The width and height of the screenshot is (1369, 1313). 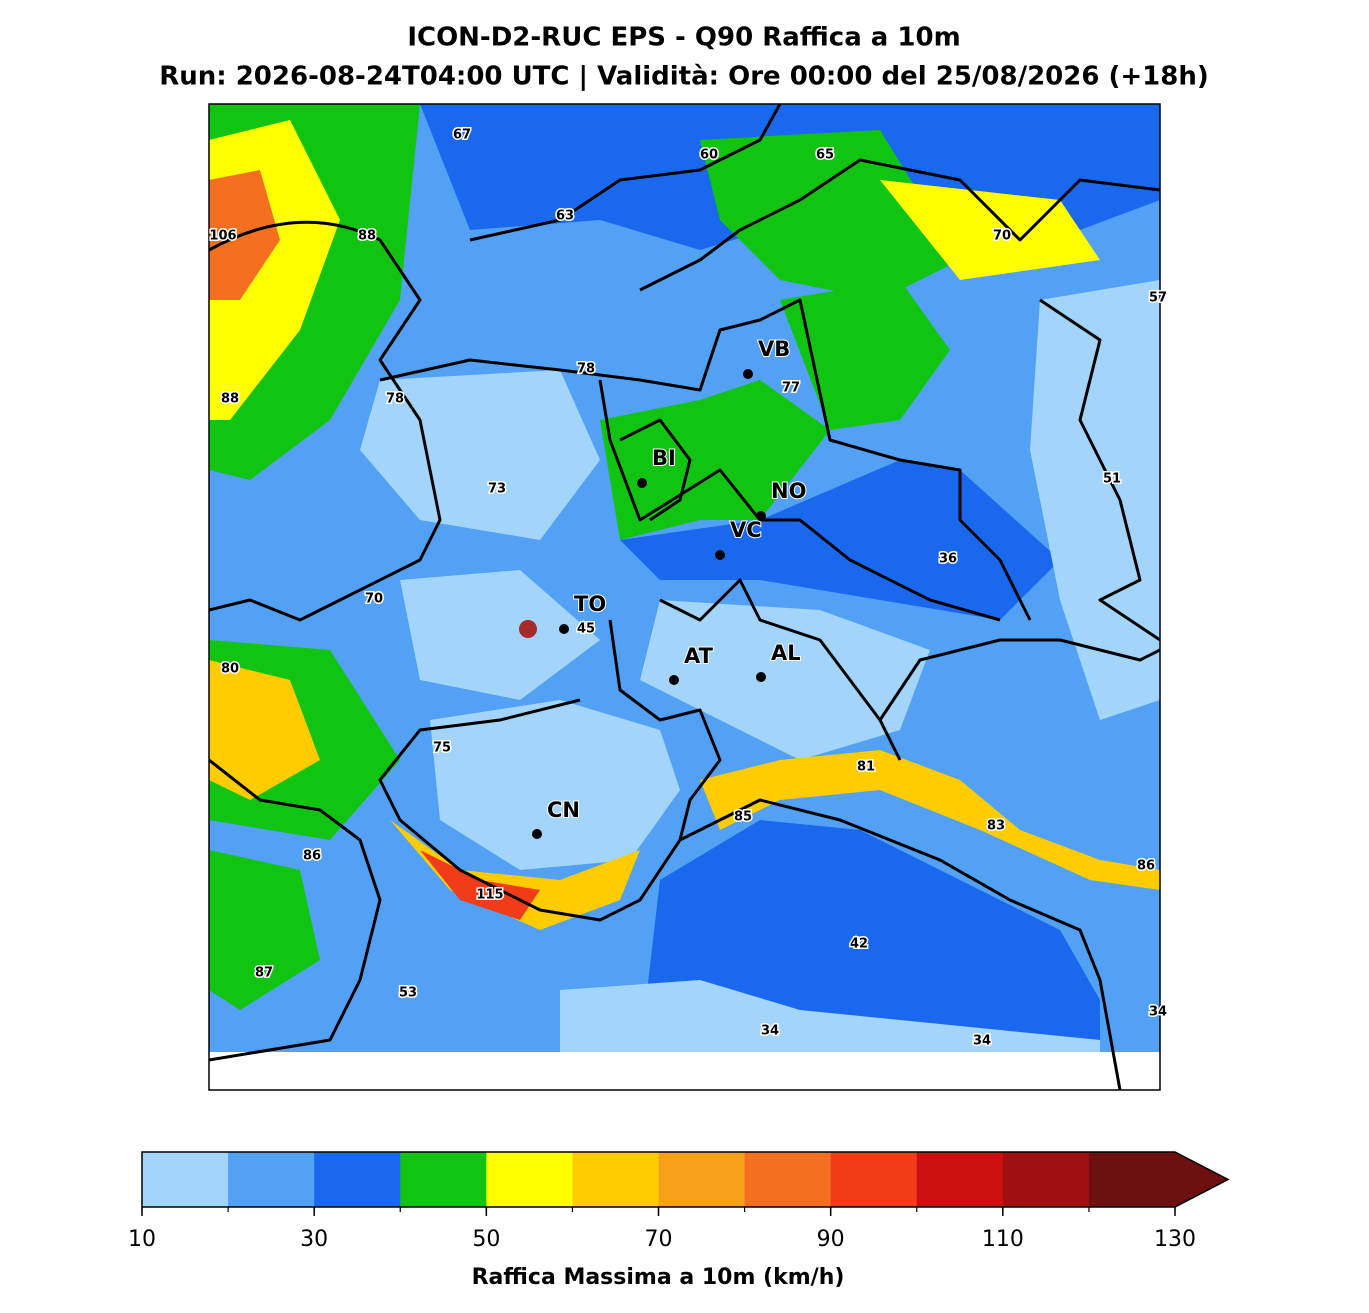 I want to click on value-label: 115, so click(x=489, y=895).